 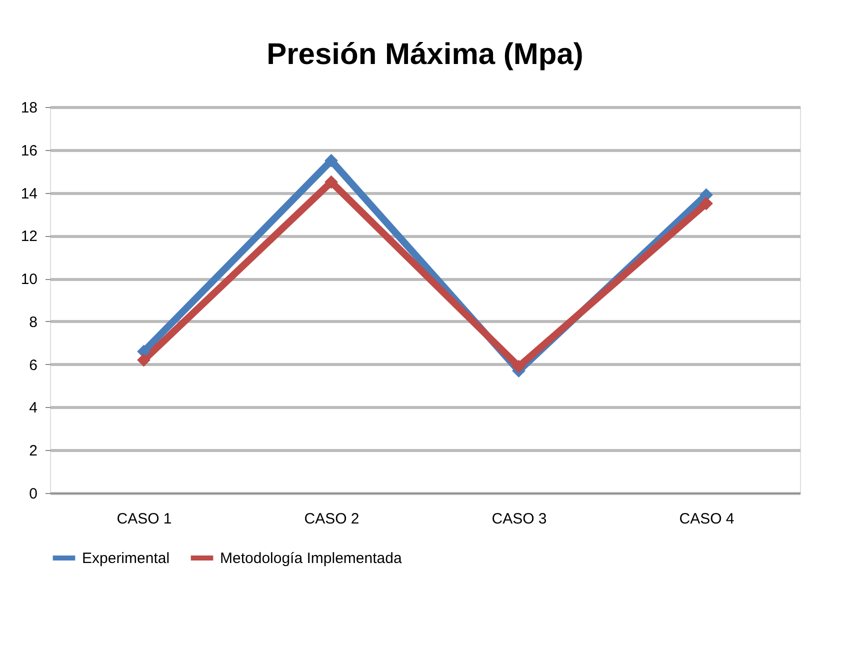 What do you see at coordinates (332, 519) in the screenshot?
I see `x-tick-label: CASO 2` at bounding box center [332, 519].